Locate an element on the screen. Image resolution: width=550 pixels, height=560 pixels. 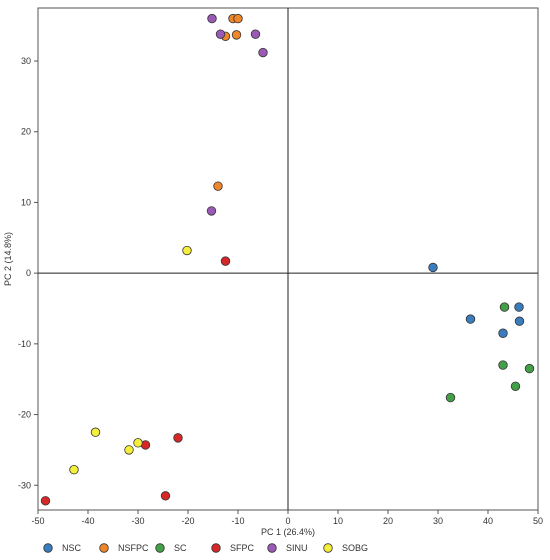
x-tick-label: 40 is located at coordinates (488, 521).